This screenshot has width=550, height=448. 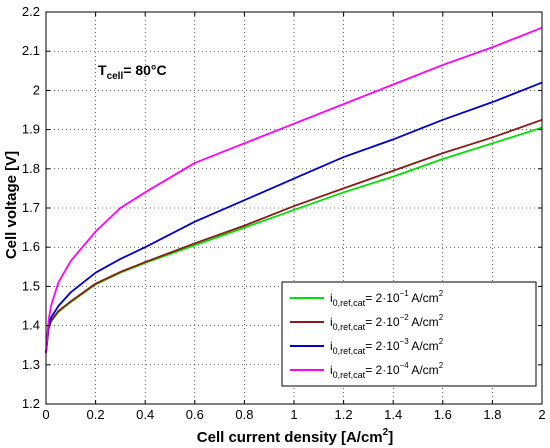 I want to click on y-tick-labels: 1.2 1.3 1.4 1.5 1.6 1.7 1.8 1.9 2 2.1 2.2, so click(x=31, y=207).